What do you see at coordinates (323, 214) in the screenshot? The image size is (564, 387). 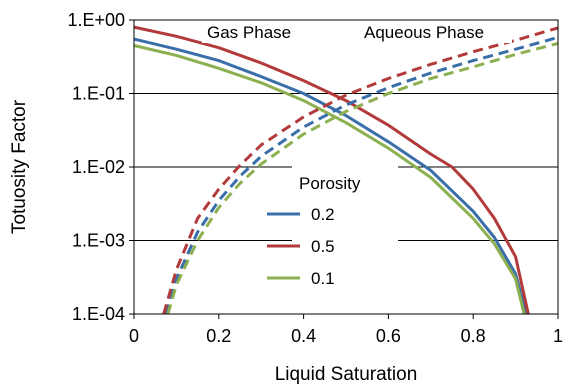 I see `legend-label-0.2: 0.2` at bounding box center [323, 214].